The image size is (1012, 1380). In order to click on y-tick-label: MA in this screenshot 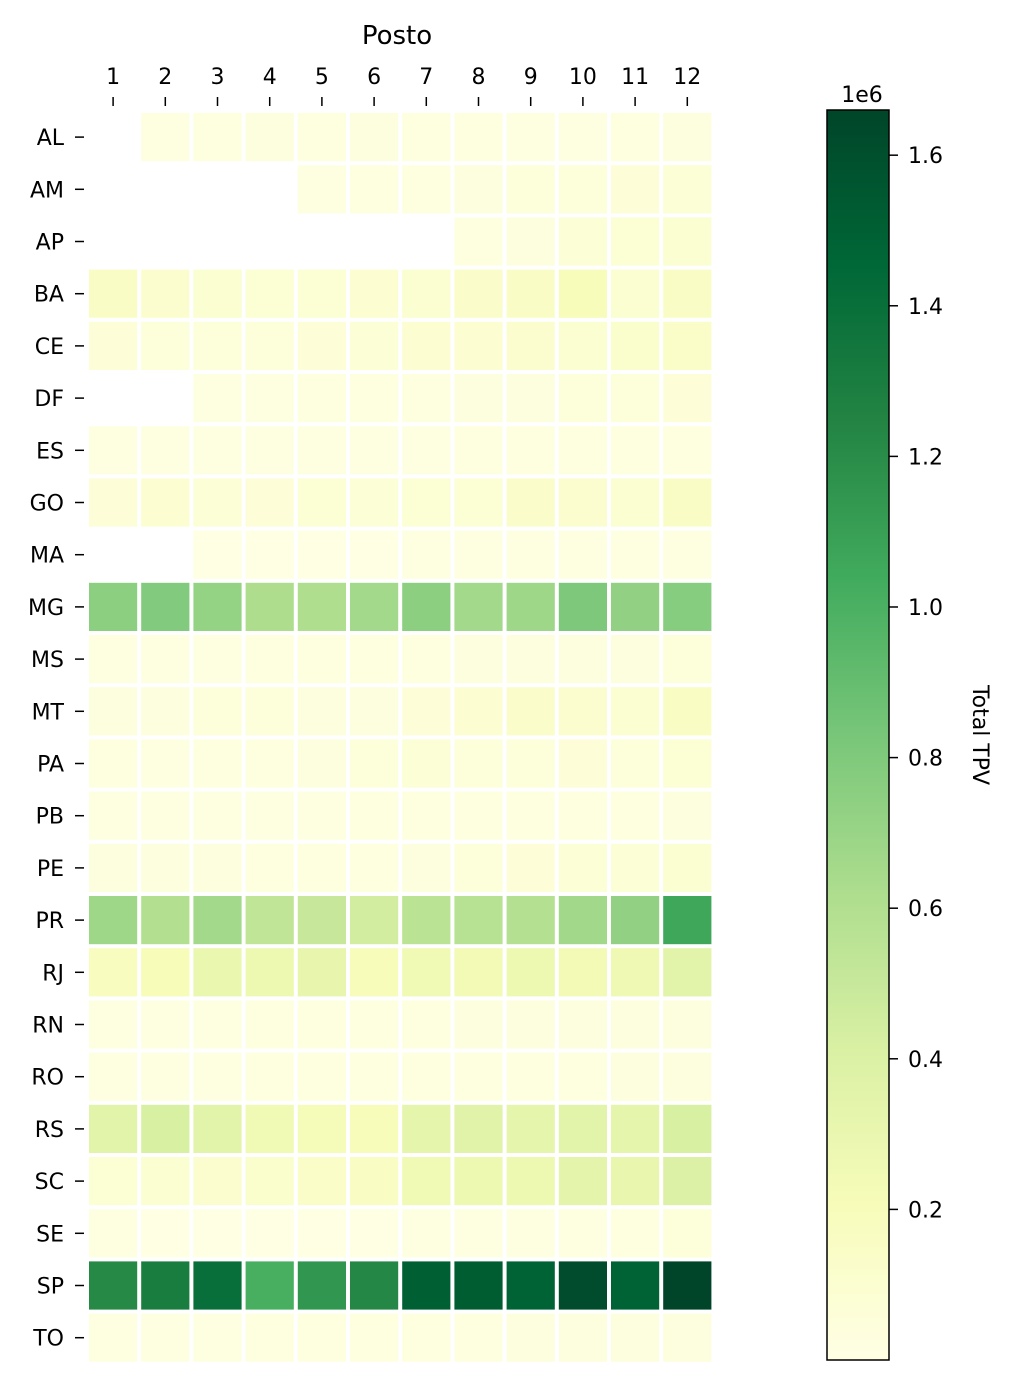, I will do `click(47, 556)`.